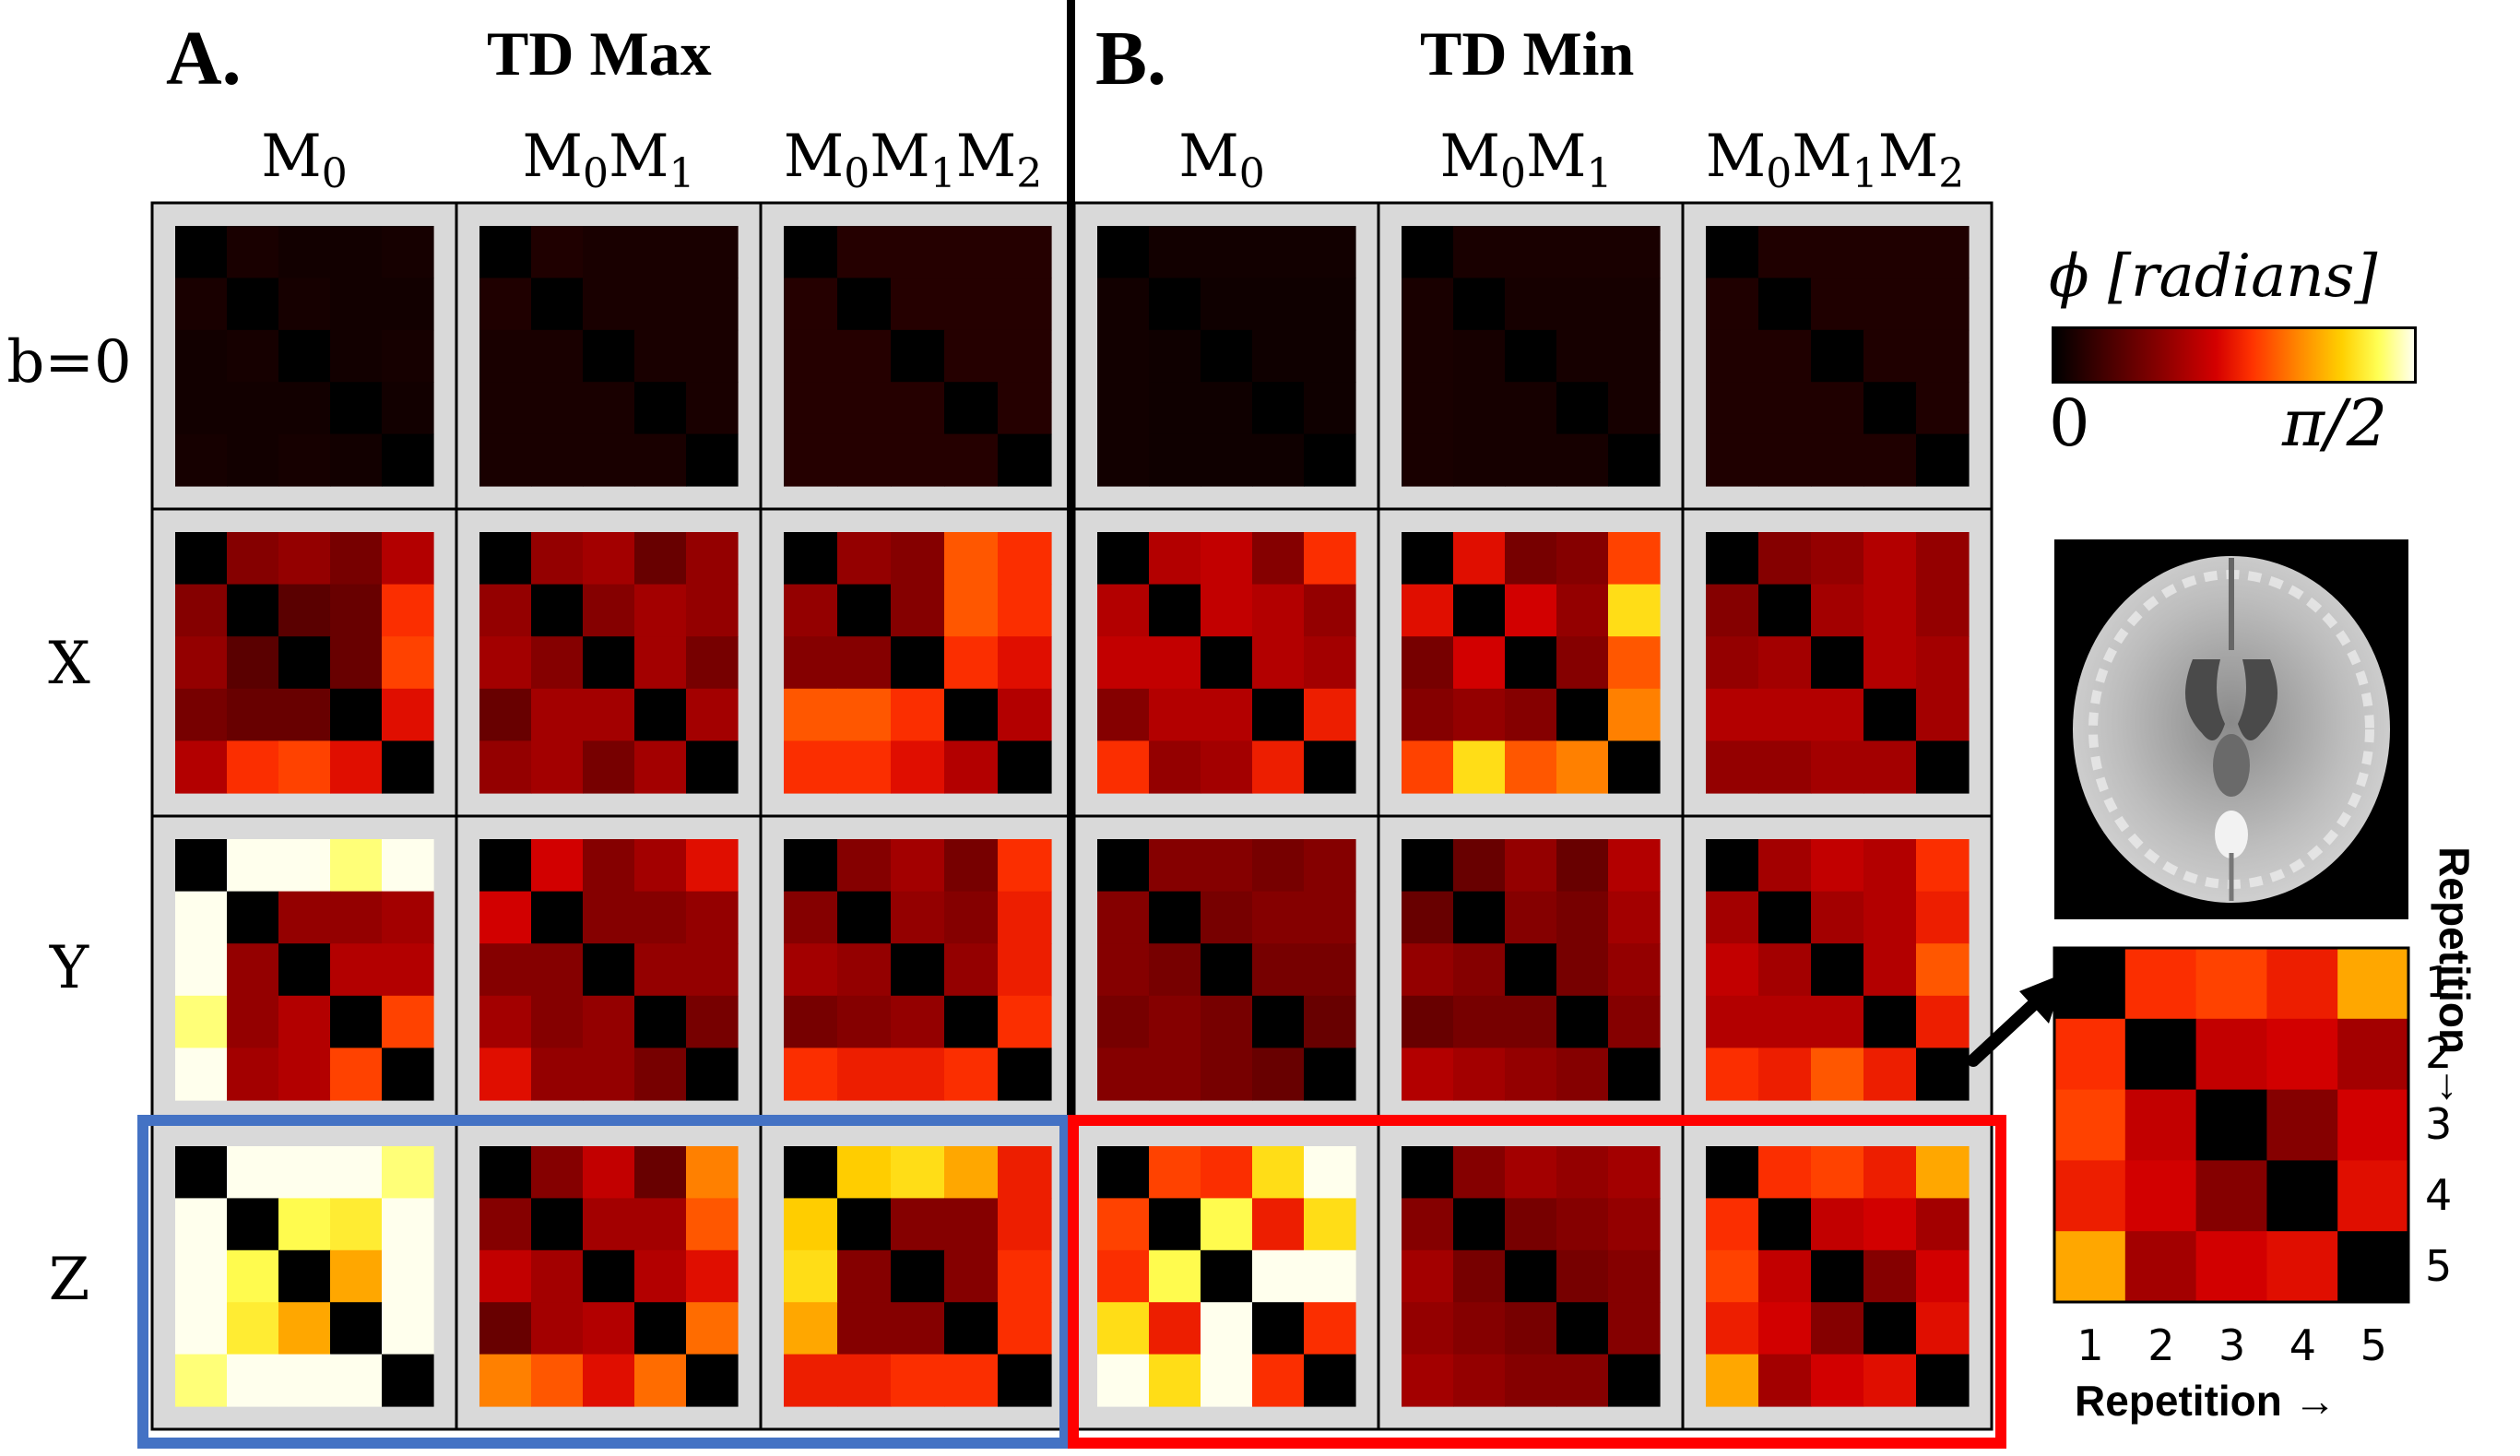  I want to click on example-x-axis-title: Repetition →, so click(2206, 1401).